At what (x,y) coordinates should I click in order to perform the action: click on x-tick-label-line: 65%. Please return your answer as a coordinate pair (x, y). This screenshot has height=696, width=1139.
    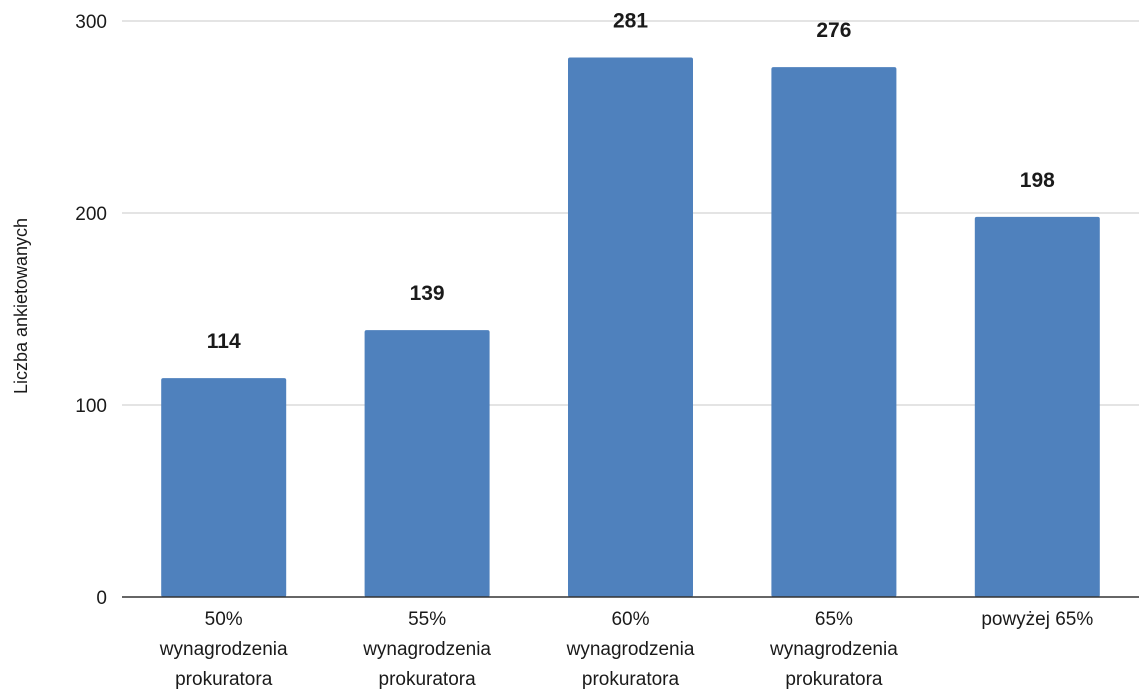
    Looking at the image, I should click on (834, 619).